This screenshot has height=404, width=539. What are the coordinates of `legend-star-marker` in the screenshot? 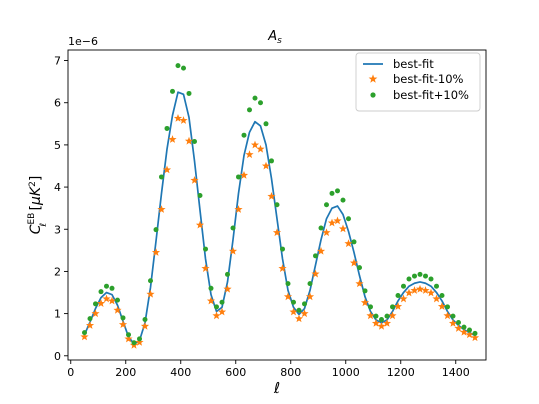 It's located at (373, 78).